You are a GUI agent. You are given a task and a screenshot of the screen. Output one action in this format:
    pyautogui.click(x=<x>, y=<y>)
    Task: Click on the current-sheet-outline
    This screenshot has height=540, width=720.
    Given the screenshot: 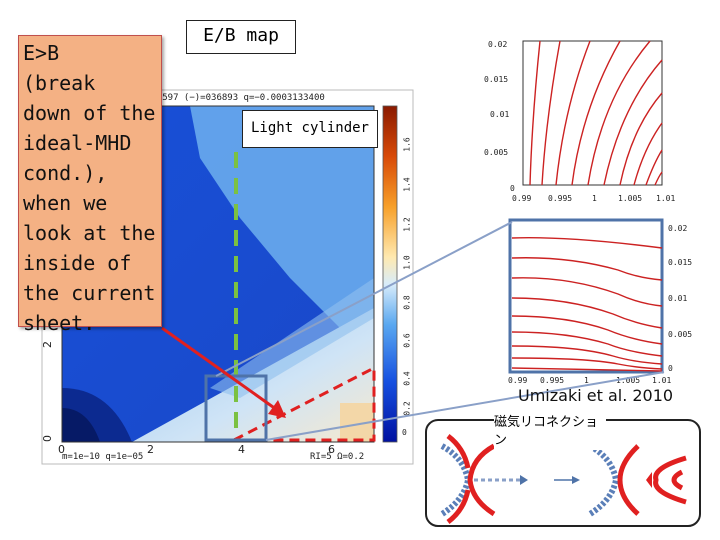 What is the action you would take?
    pyautogui.click(x=304, y=403)
    